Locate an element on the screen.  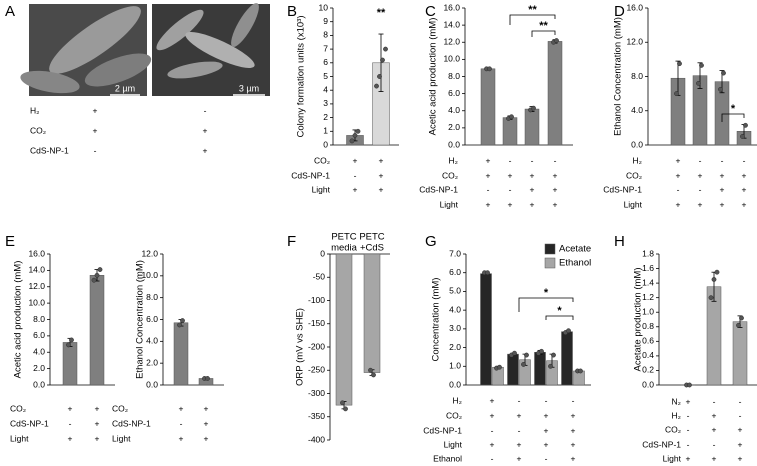
y-tick-label: 8.0 is located at coordinates (637, 76).